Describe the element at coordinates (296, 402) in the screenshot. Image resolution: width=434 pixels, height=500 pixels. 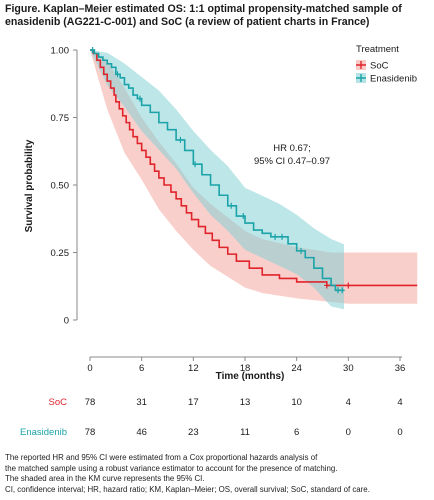
I see `risk-table-cell: 10` at that location.